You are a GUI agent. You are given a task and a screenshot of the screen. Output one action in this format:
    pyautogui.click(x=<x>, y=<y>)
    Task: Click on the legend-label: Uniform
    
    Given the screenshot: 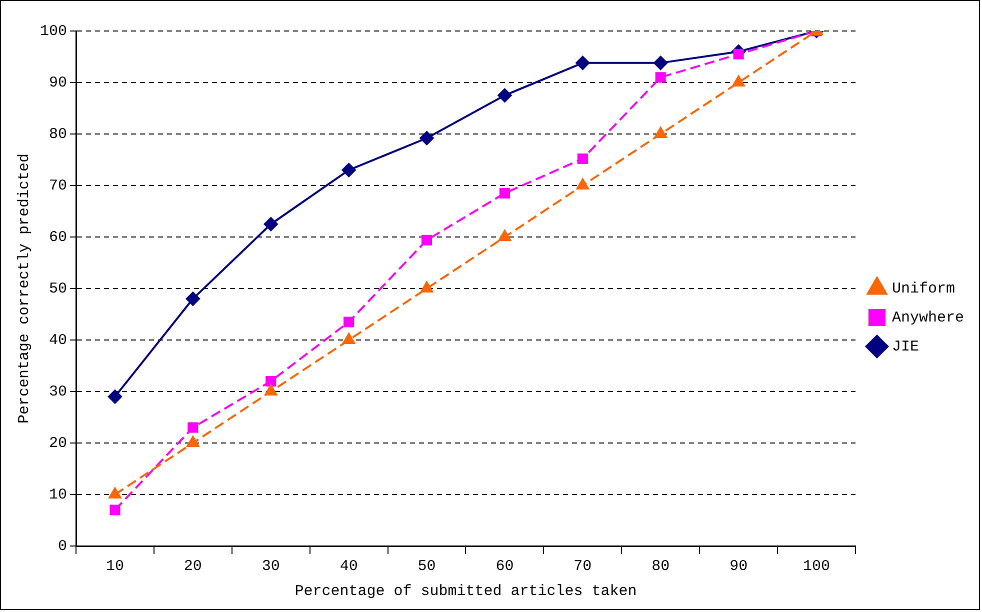 What is the action you would take?
    pyautogui.click(x=924, y=289)
    